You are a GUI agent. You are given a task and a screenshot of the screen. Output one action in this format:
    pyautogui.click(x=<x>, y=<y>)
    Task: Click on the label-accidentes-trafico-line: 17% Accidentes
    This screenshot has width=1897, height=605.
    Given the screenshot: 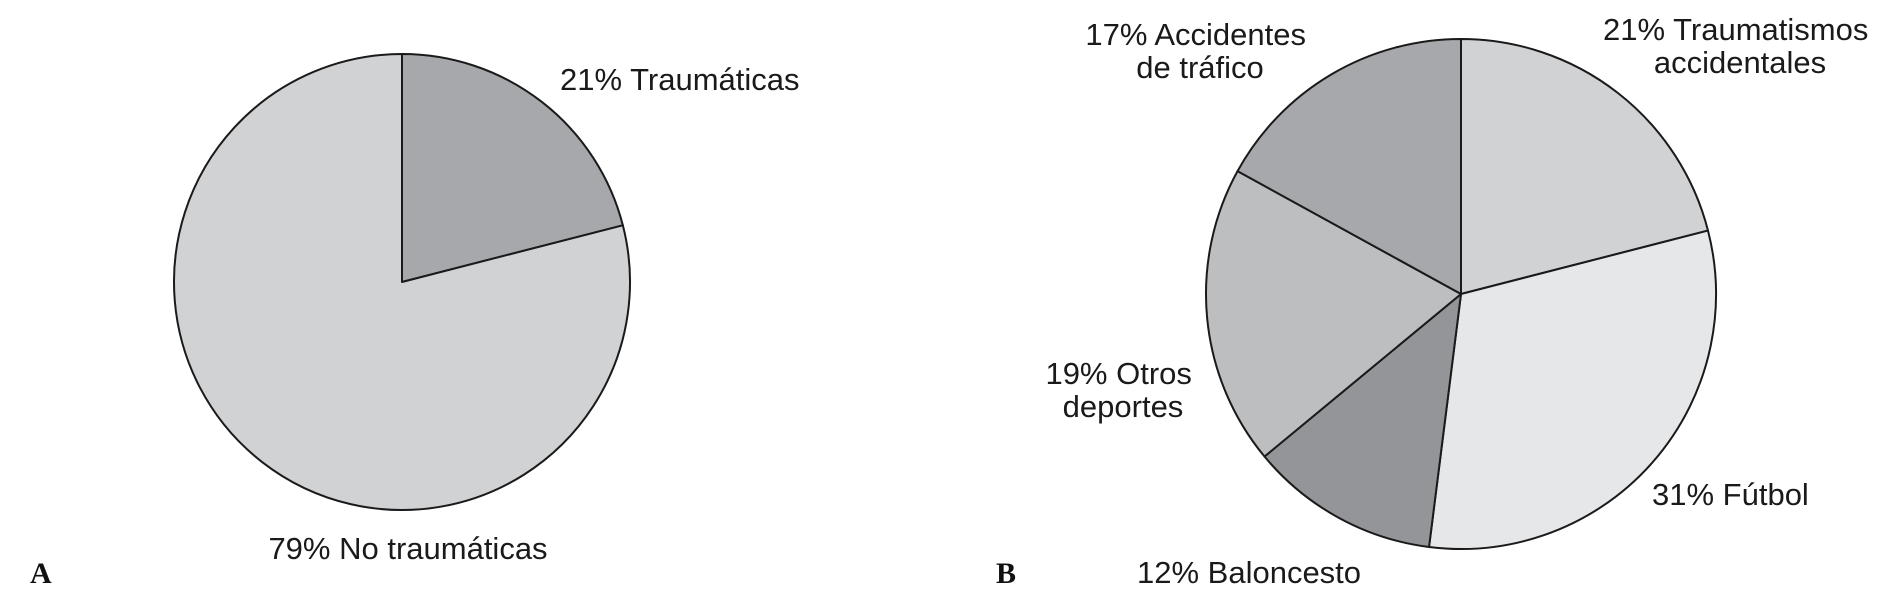 What is the action you would take?
    pyautogui.click(x=1195, y=34)
    